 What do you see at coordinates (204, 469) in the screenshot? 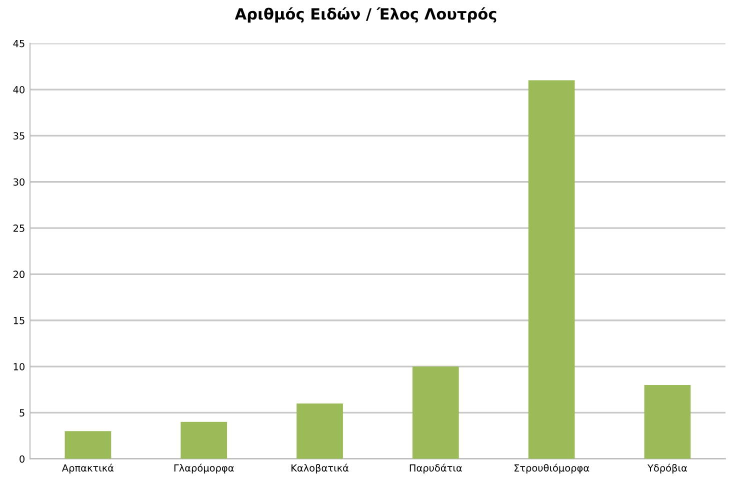
I see `x-tick-label: Γλαρόμορφα` at bounding box center [204, 469].